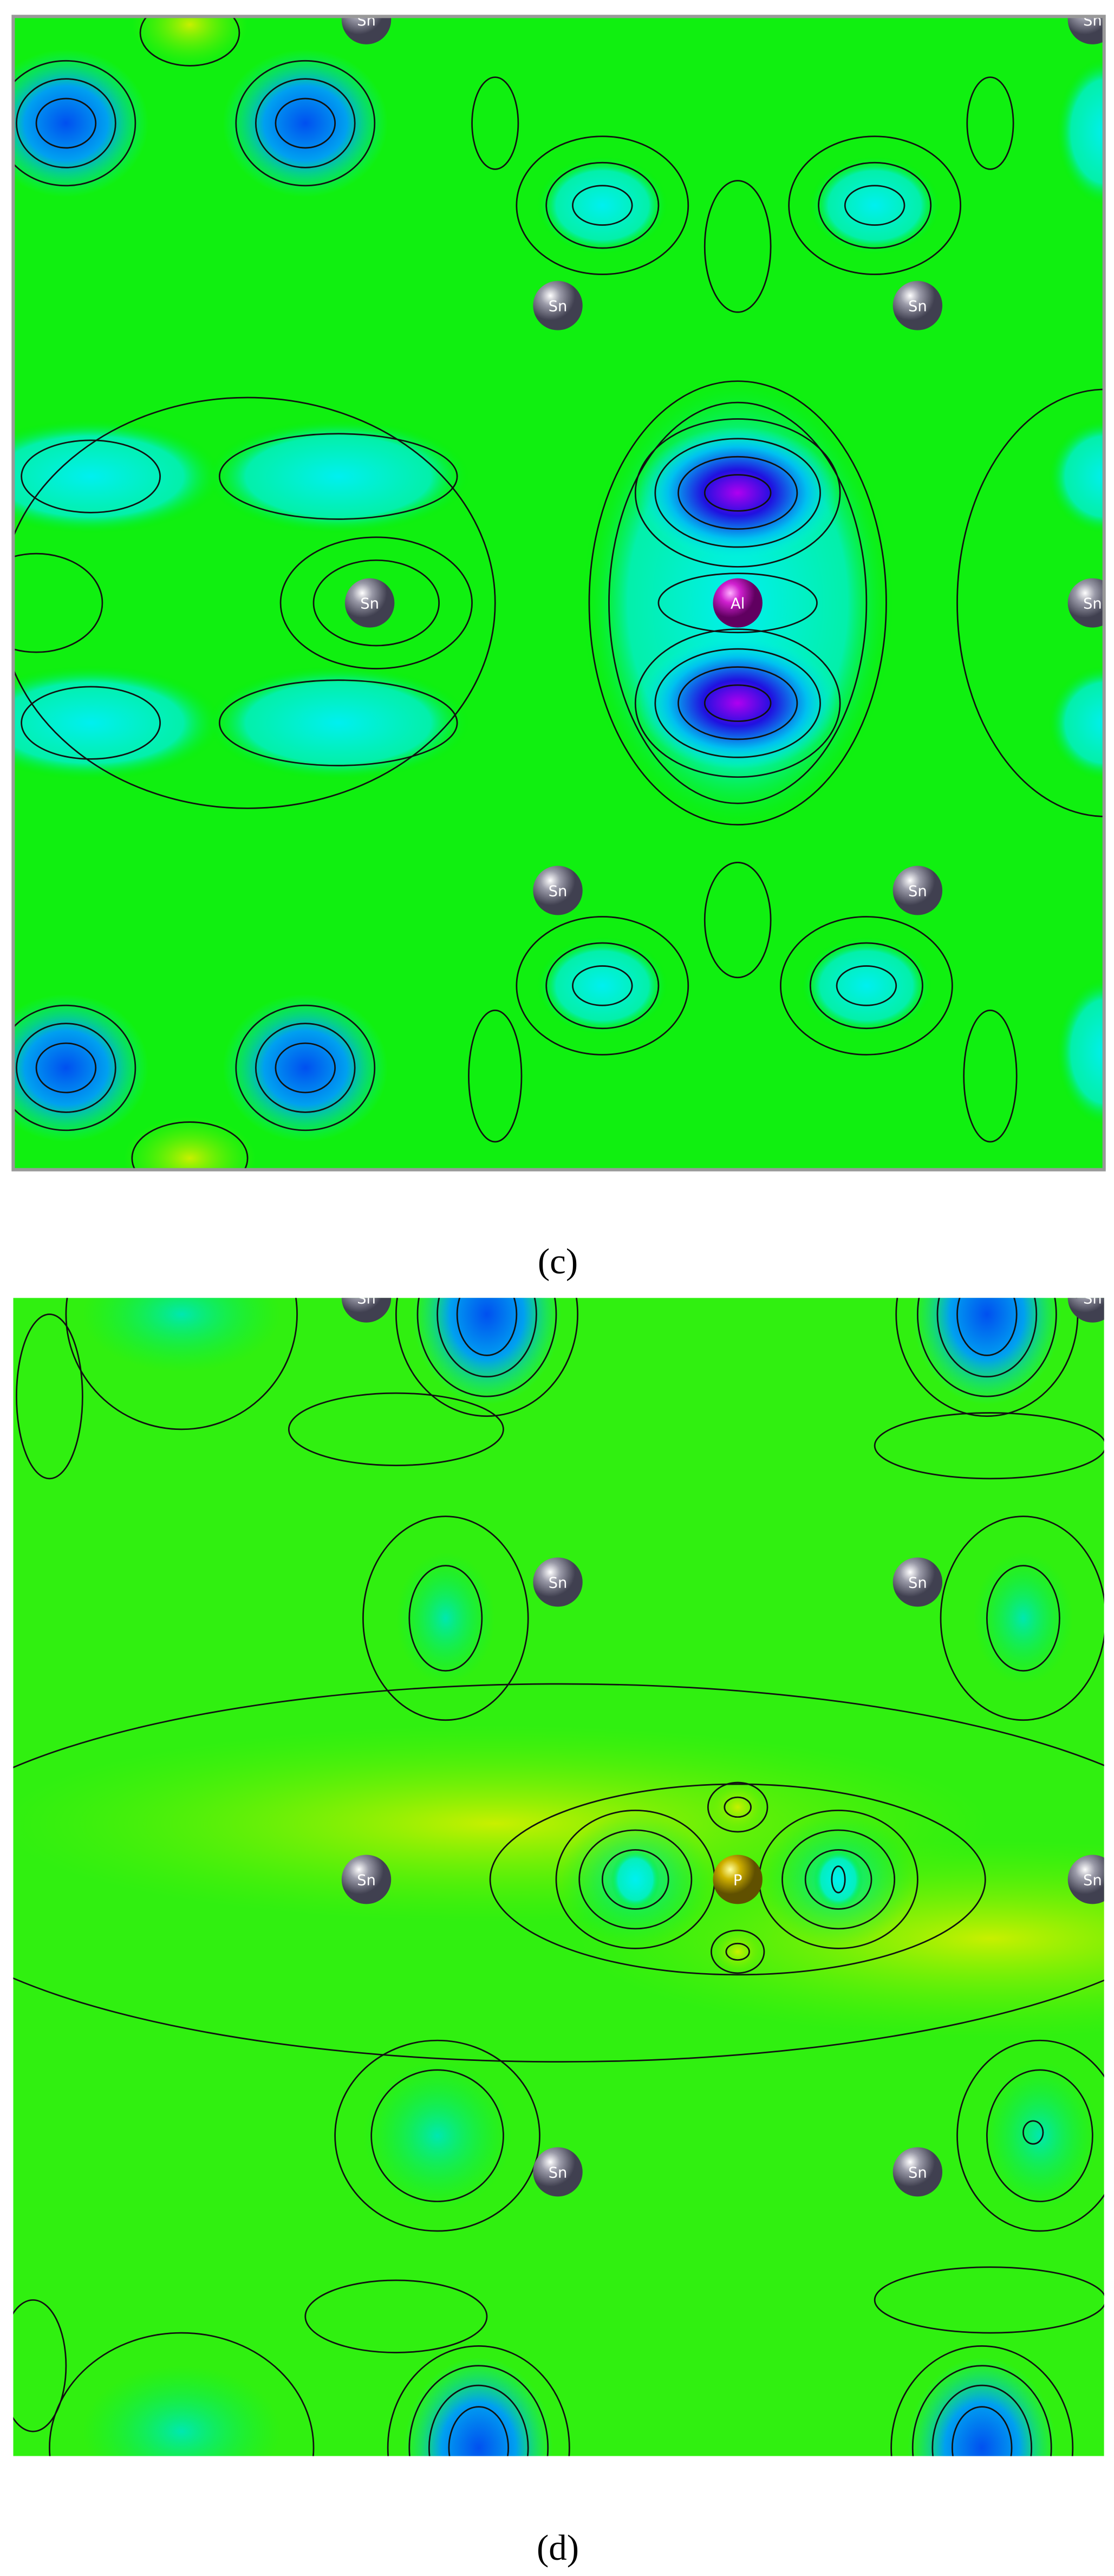 The image size is (1114, 2576). I want to click on caption: (d), so click(558, 2548).